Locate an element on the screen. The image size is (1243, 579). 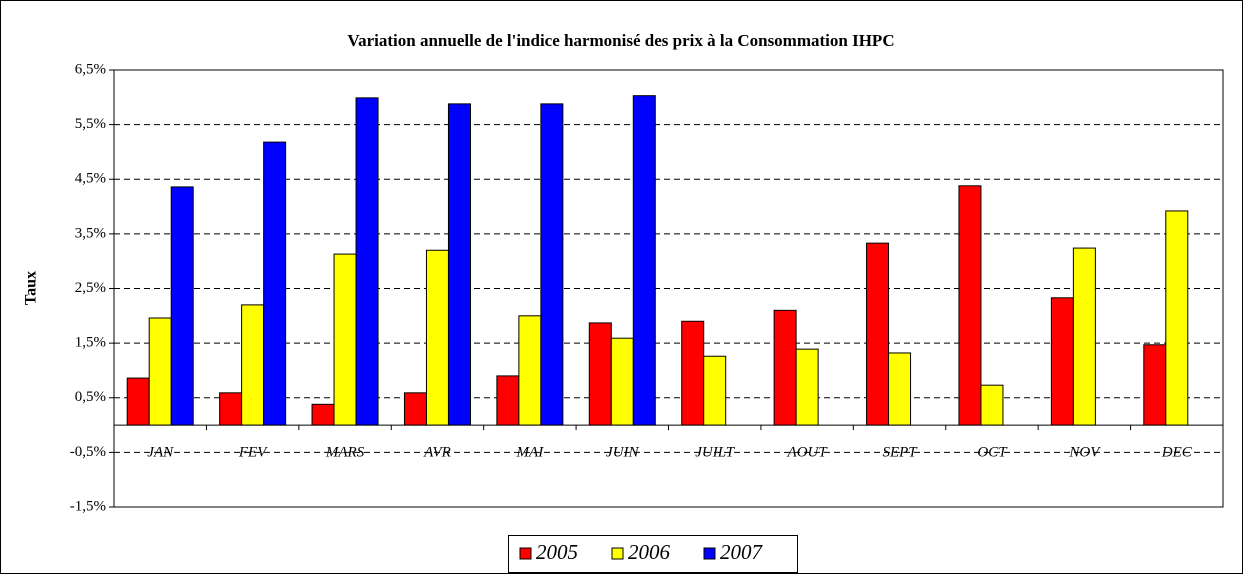
y-tick-label: 3,5% is located at coordinates (90, 233).